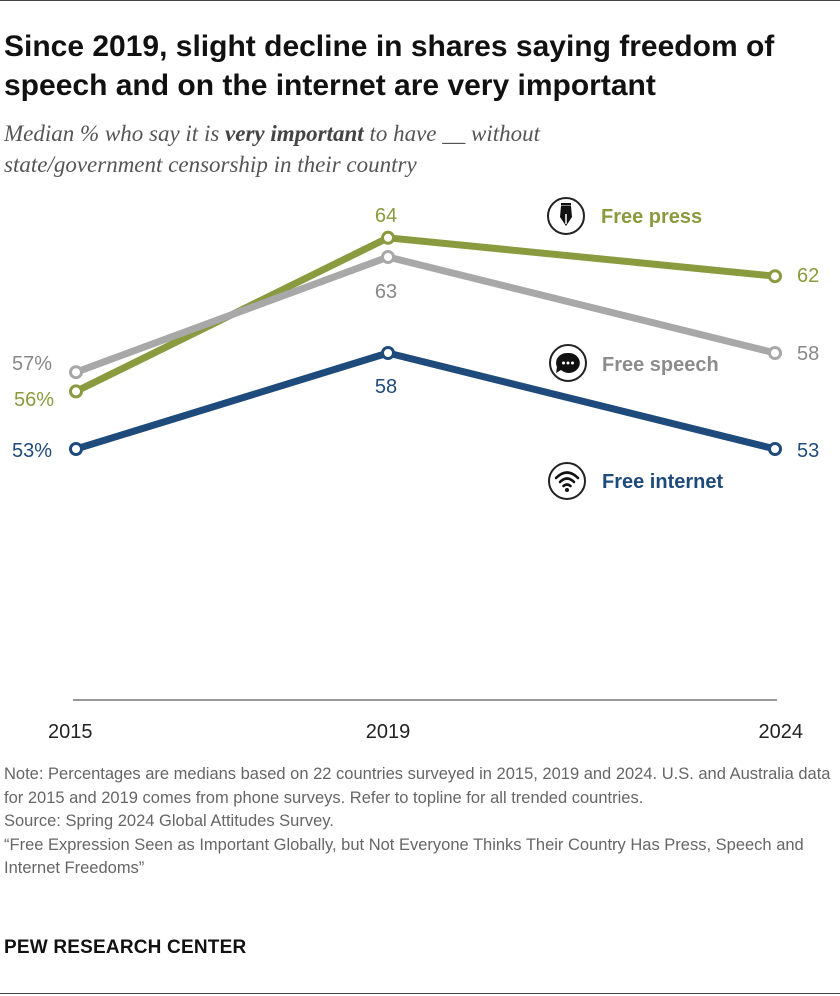  Describe the element at coordinates (568, 363) in the screenshot. I see `speech-bubble-icon` at that location.